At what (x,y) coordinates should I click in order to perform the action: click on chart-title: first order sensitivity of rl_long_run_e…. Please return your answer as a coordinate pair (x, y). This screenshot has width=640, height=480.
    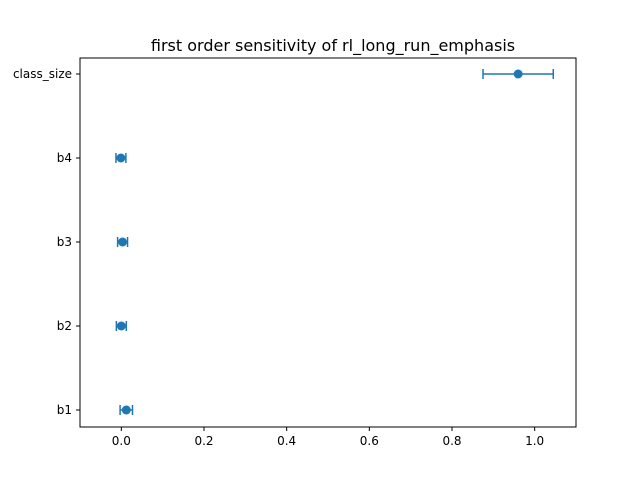
    Looking at the image, I should click on (333, 46).